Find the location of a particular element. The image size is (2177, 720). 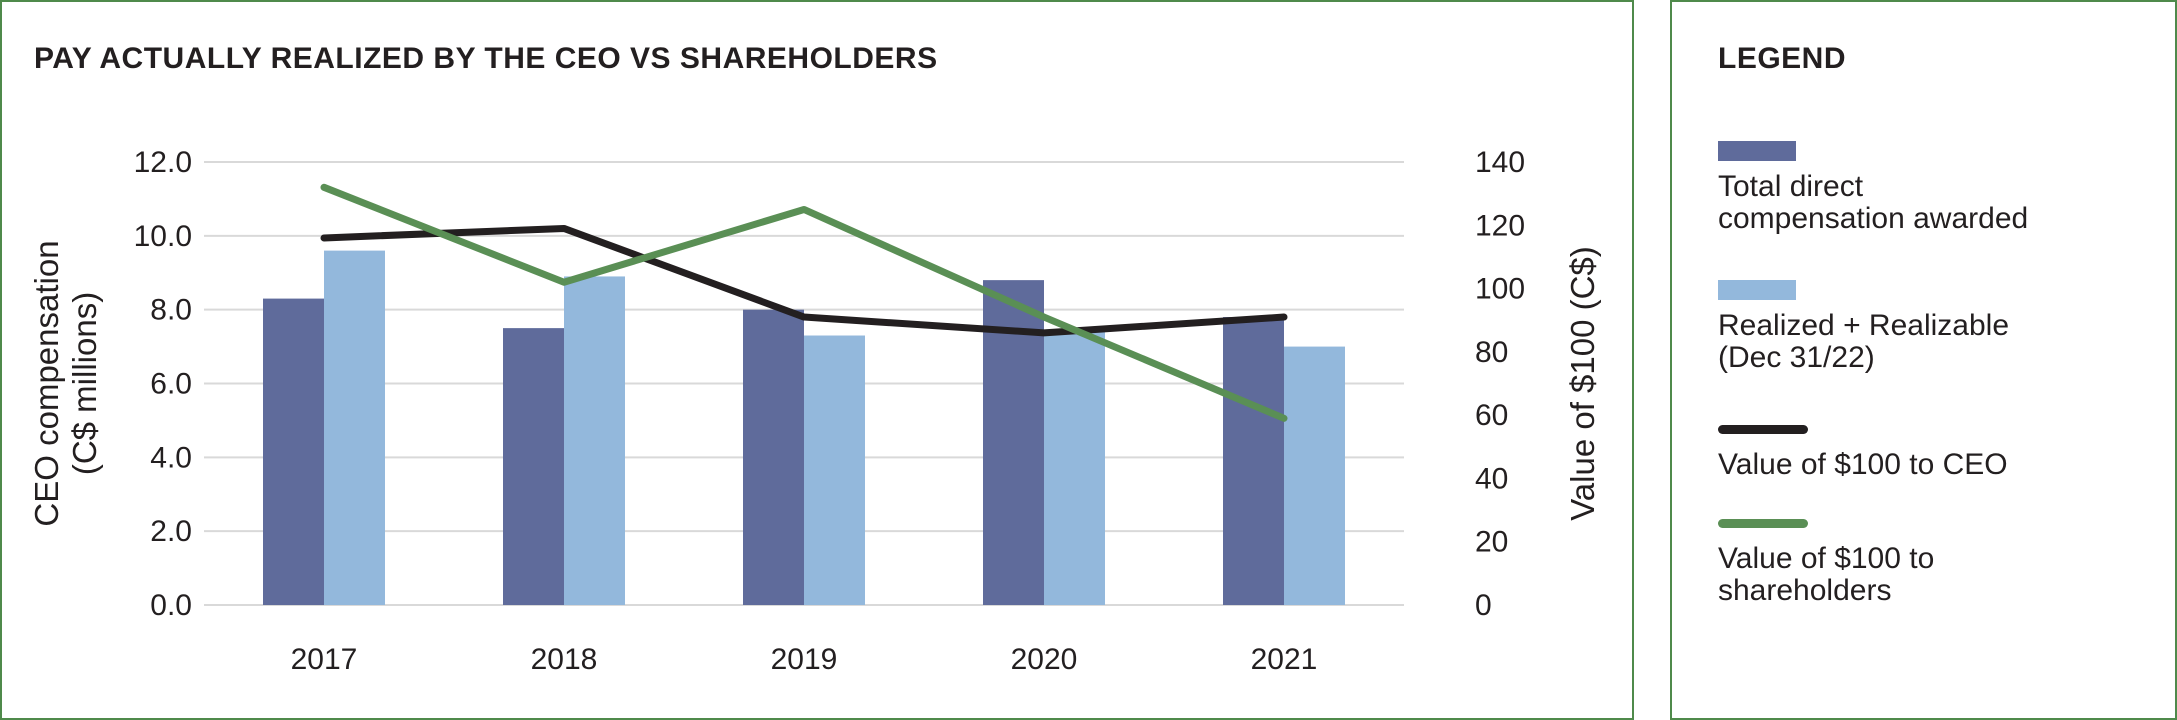

y-left-tick-label: 4.0 is located at coordinates (171, 457).